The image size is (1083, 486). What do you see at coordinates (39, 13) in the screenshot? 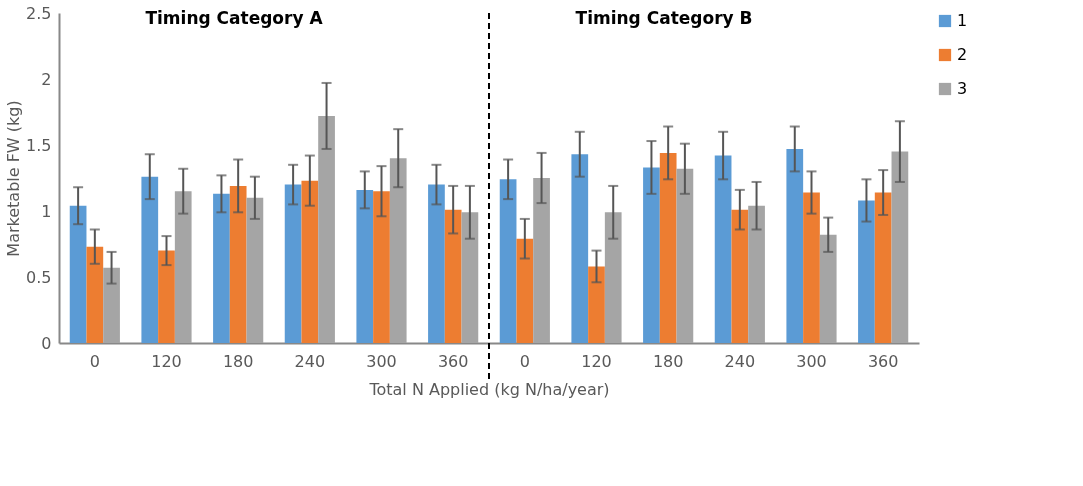
I see `y-tick-label: 2.5` at bounding box center [39, 13].